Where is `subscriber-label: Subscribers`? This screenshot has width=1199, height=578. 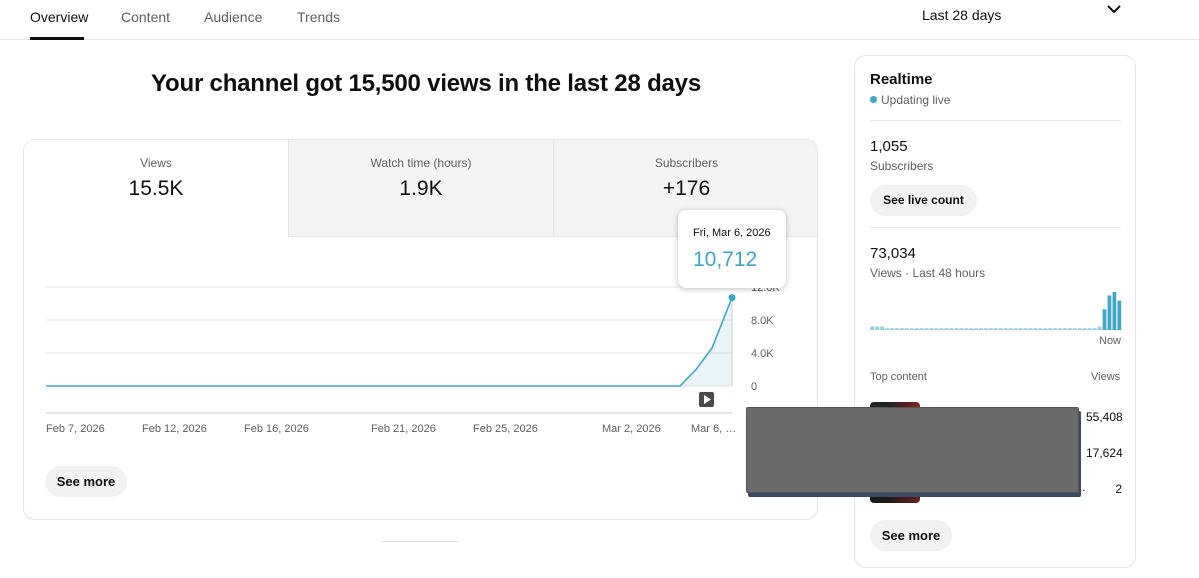
subscriber-label: Subscribers is located at coordinates (902, 166).